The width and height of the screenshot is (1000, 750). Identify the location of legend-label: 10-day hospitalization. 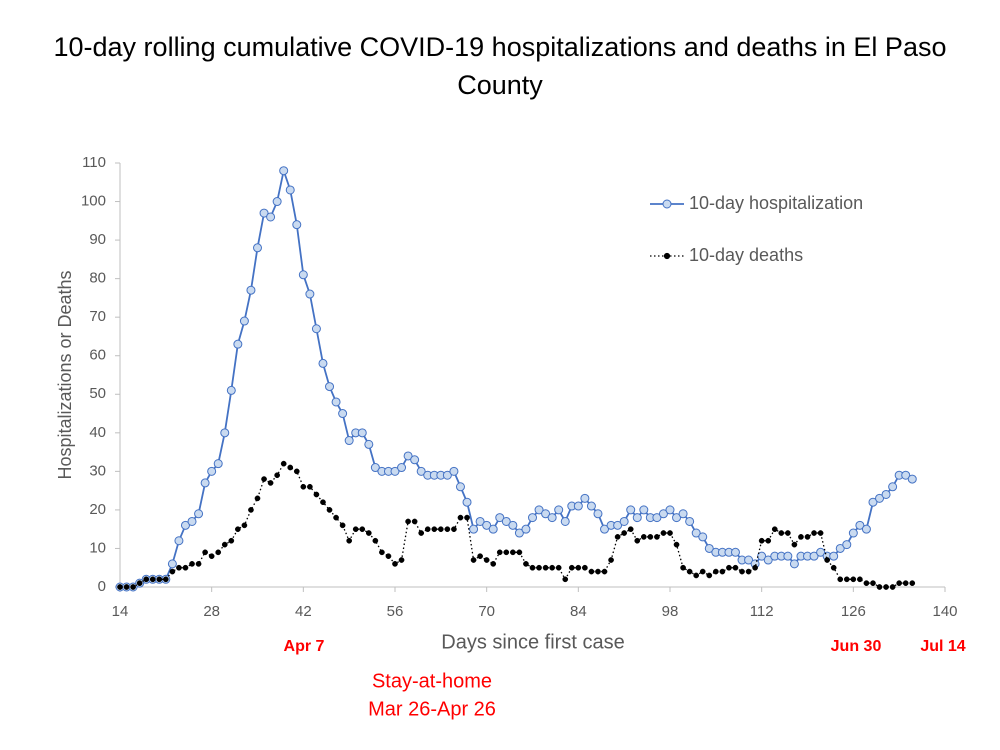
(776, 203).